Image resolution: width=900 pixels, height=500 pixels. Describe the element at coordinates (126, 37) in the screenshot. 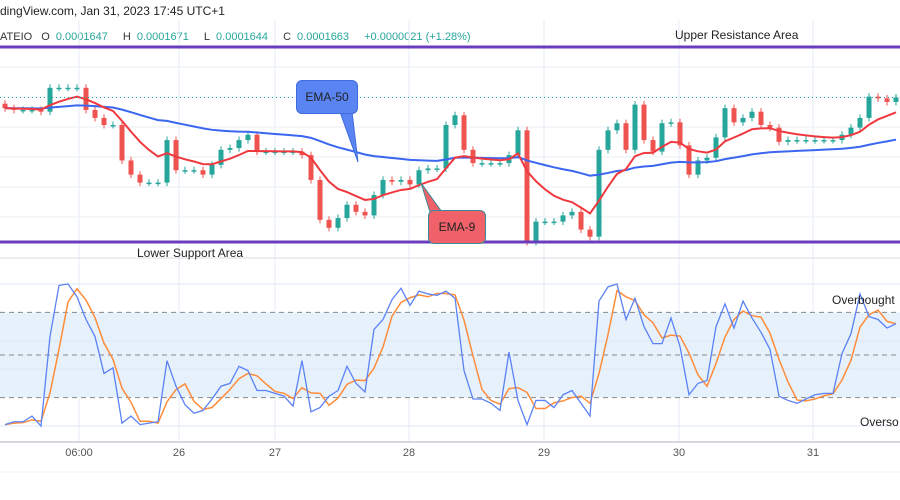

I see `high-label: H` at that location.